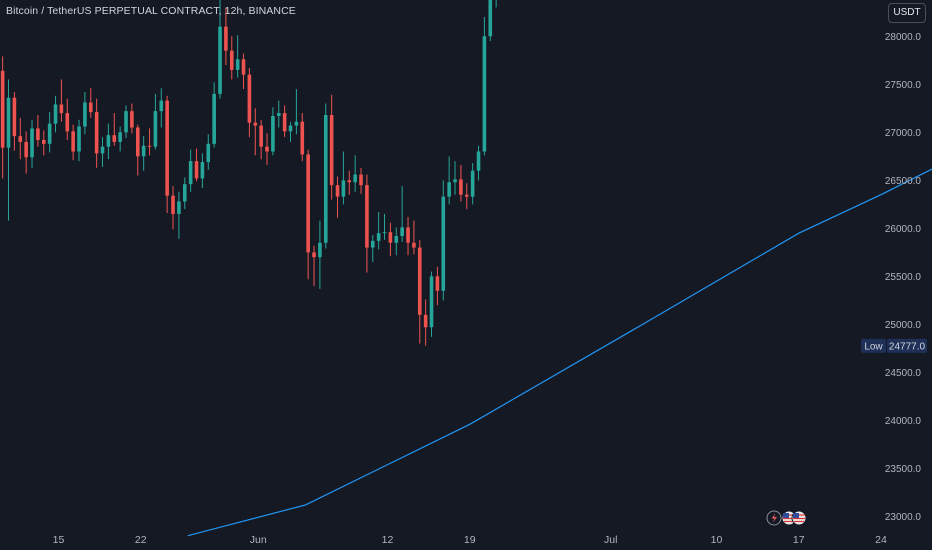  Describe the element at coordinates (799, 518) in the screenshot. I see `us-flag-icon` at that location.